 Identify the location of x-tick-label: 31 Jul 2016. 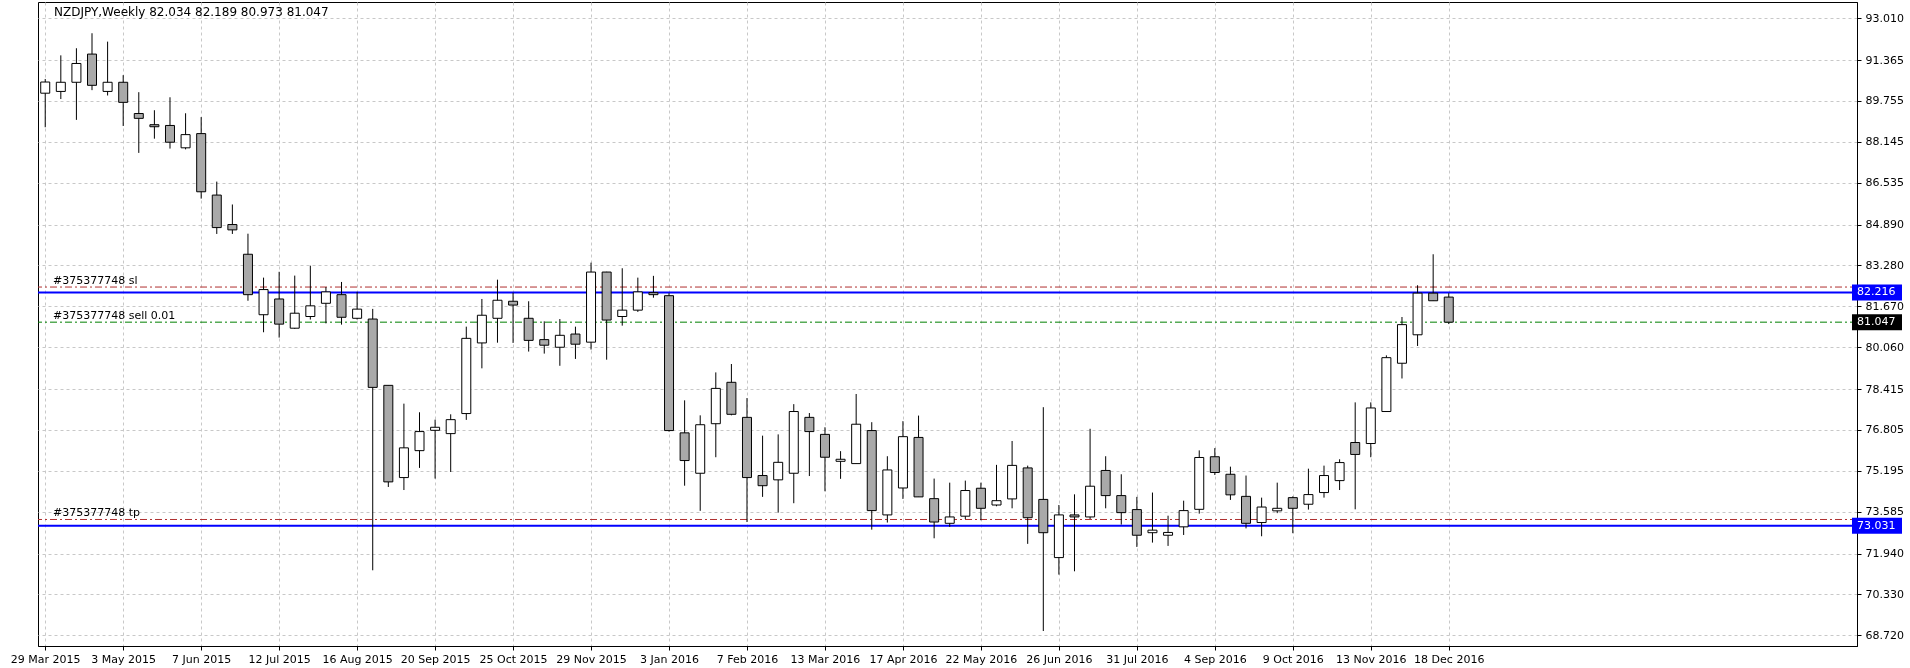
(1137, 659).